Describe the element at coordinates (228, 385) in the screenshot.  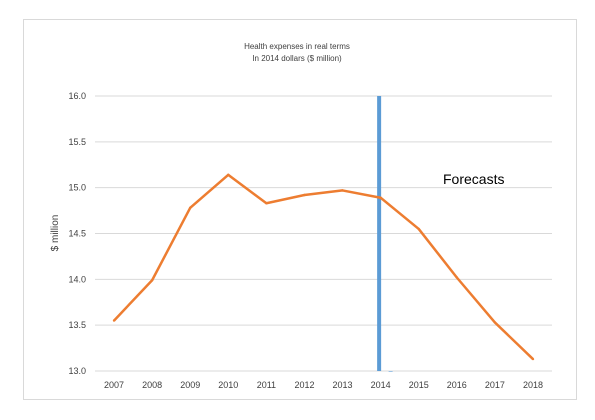
I see `x-tick-label: 2010` at that location.